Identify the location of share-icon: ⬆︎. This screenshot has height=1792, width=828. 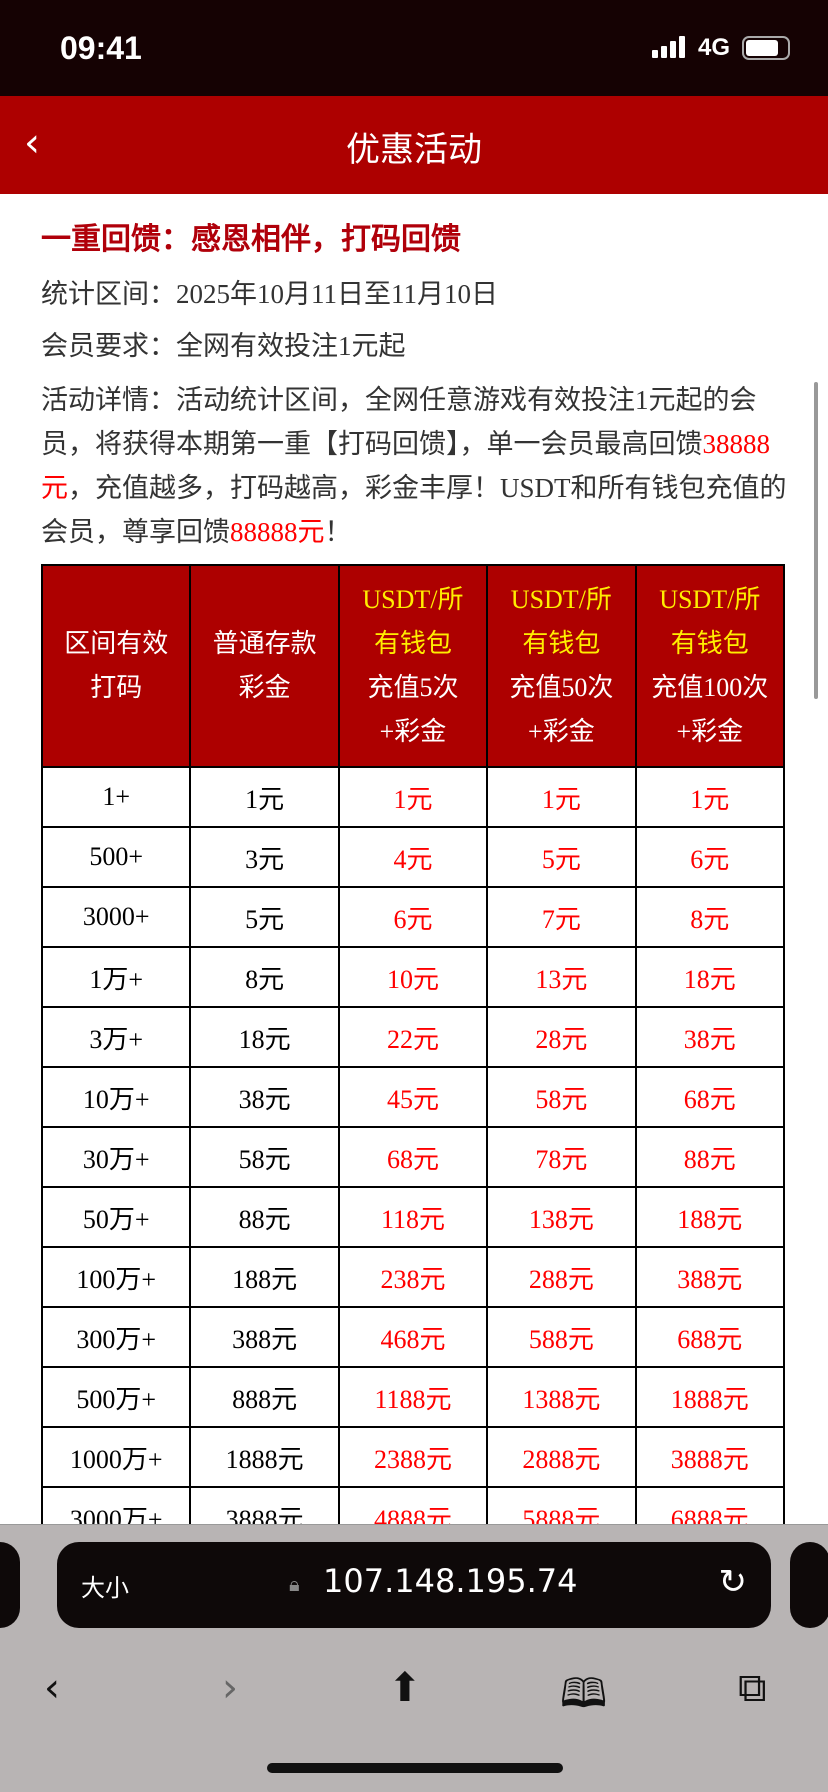
(405, 1688).